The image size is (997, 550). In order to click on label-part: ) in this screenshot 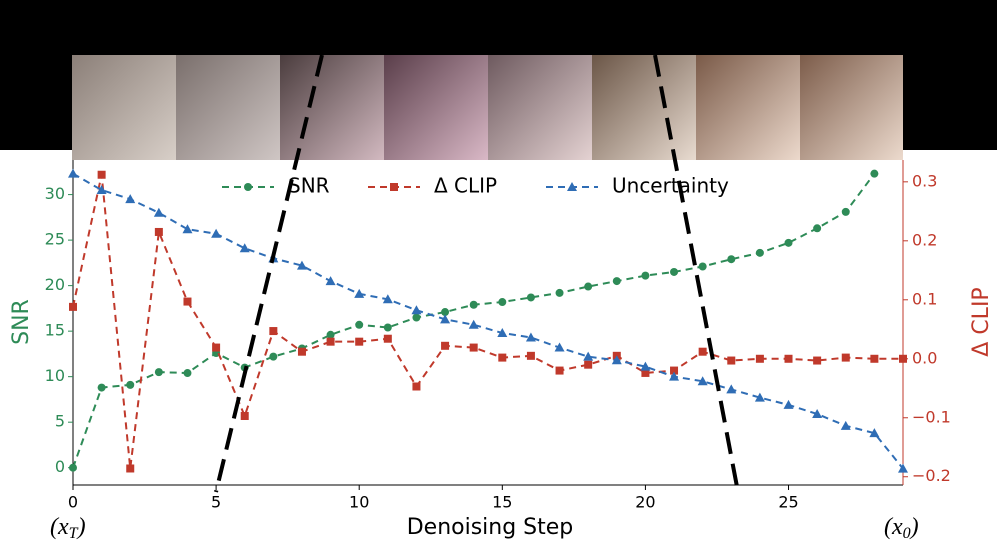, I will do `click(81, 527)`.